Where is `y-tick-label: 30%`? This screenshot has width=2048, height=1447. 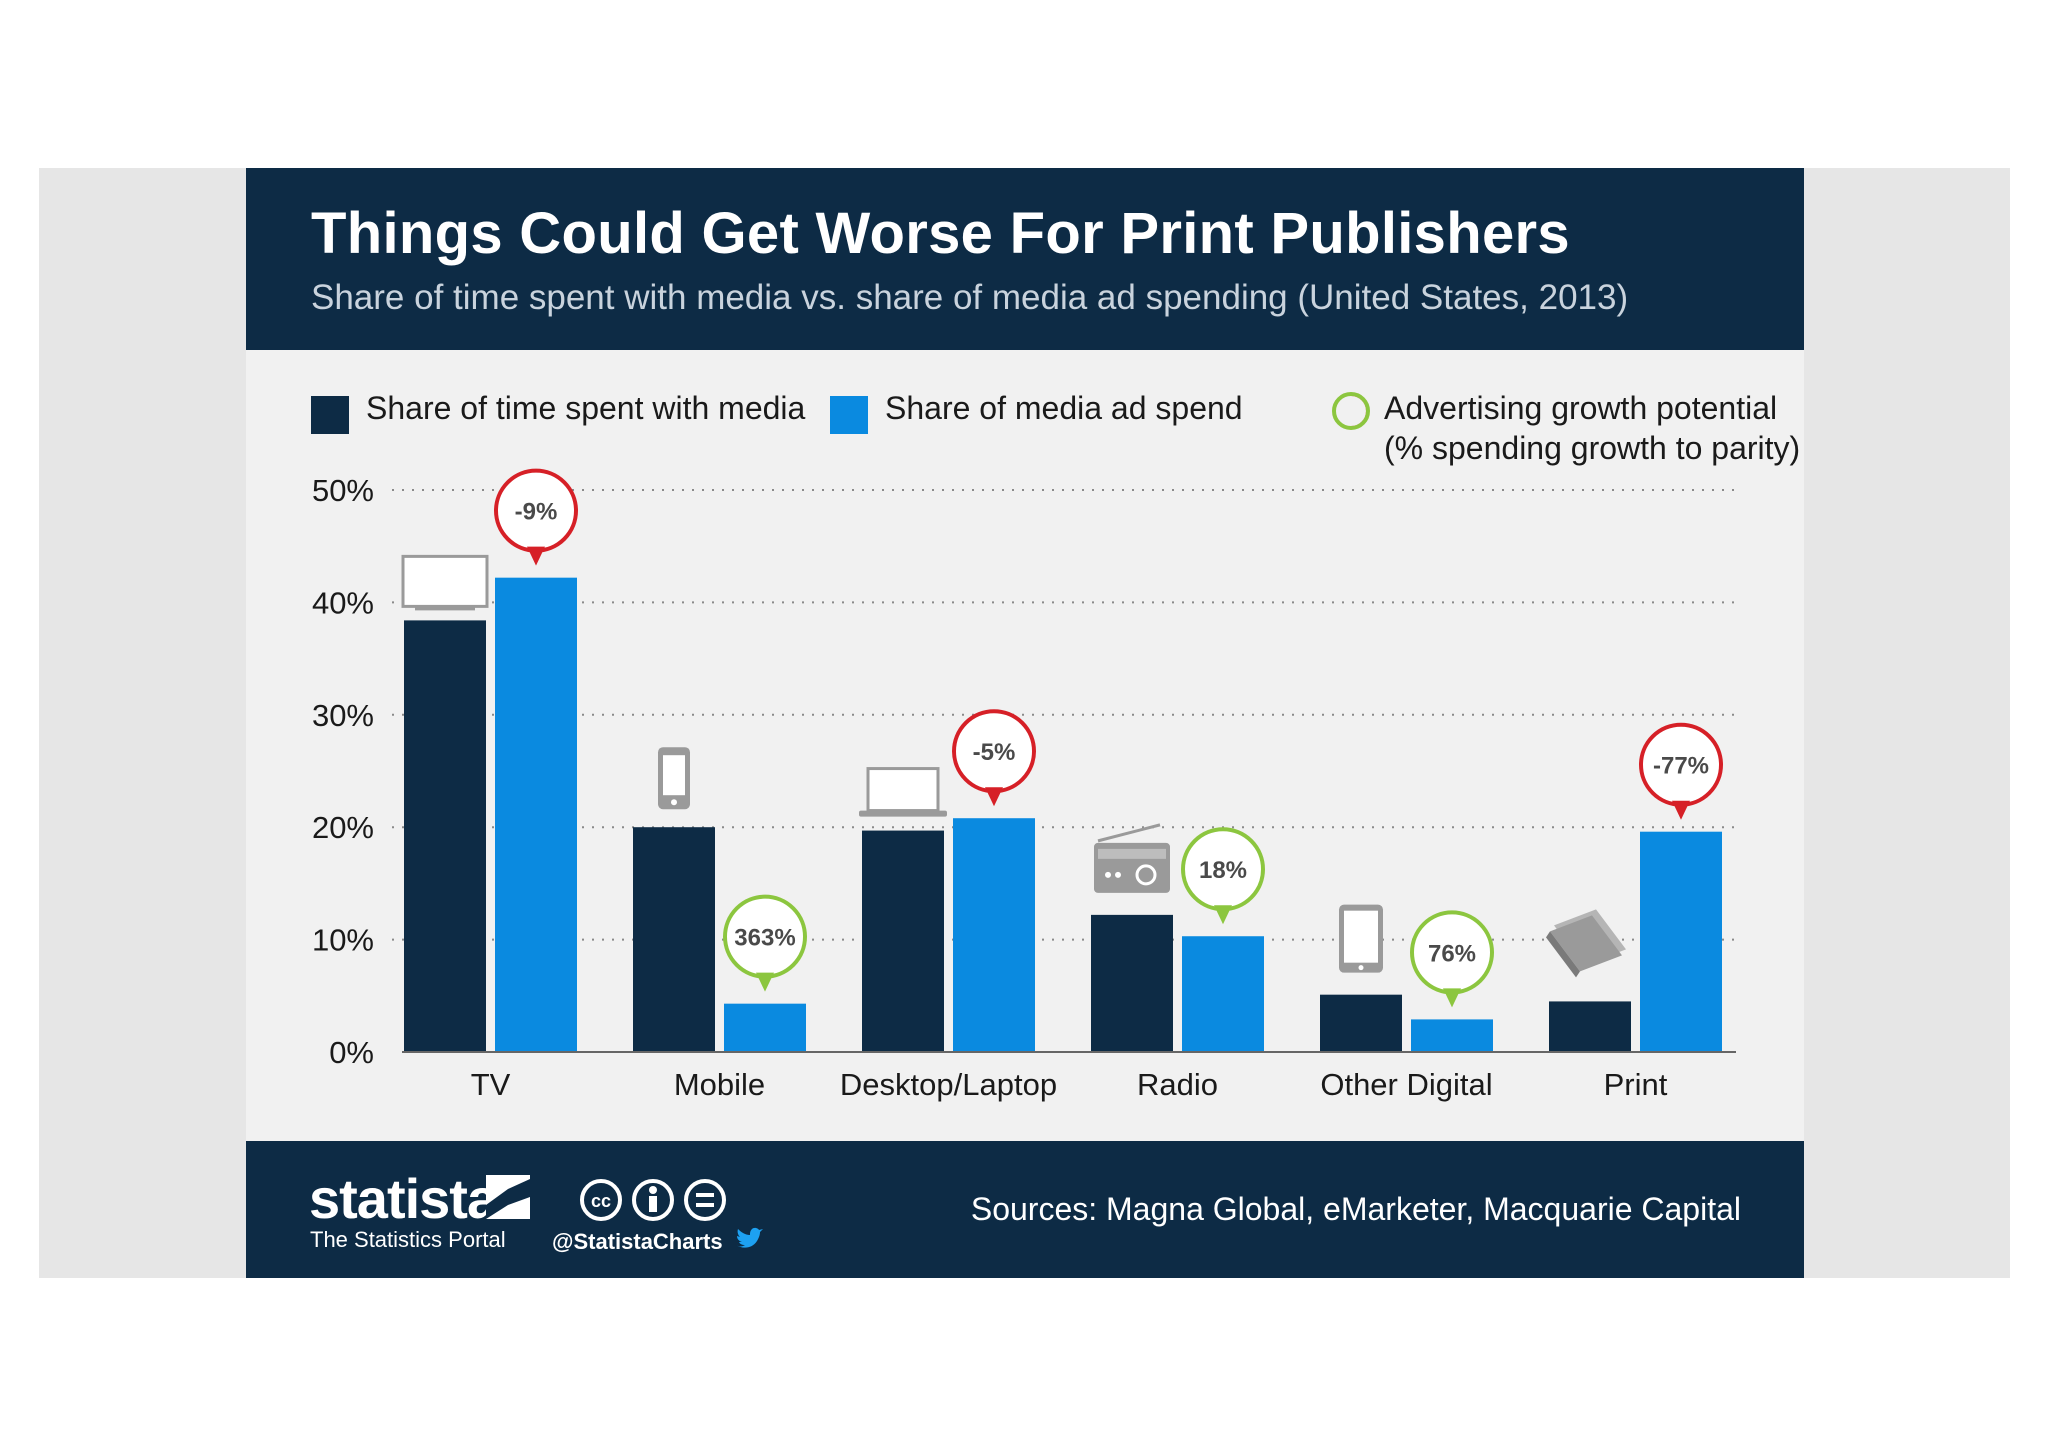
y-tick-label: 30% is located at coordinates (343, 715).